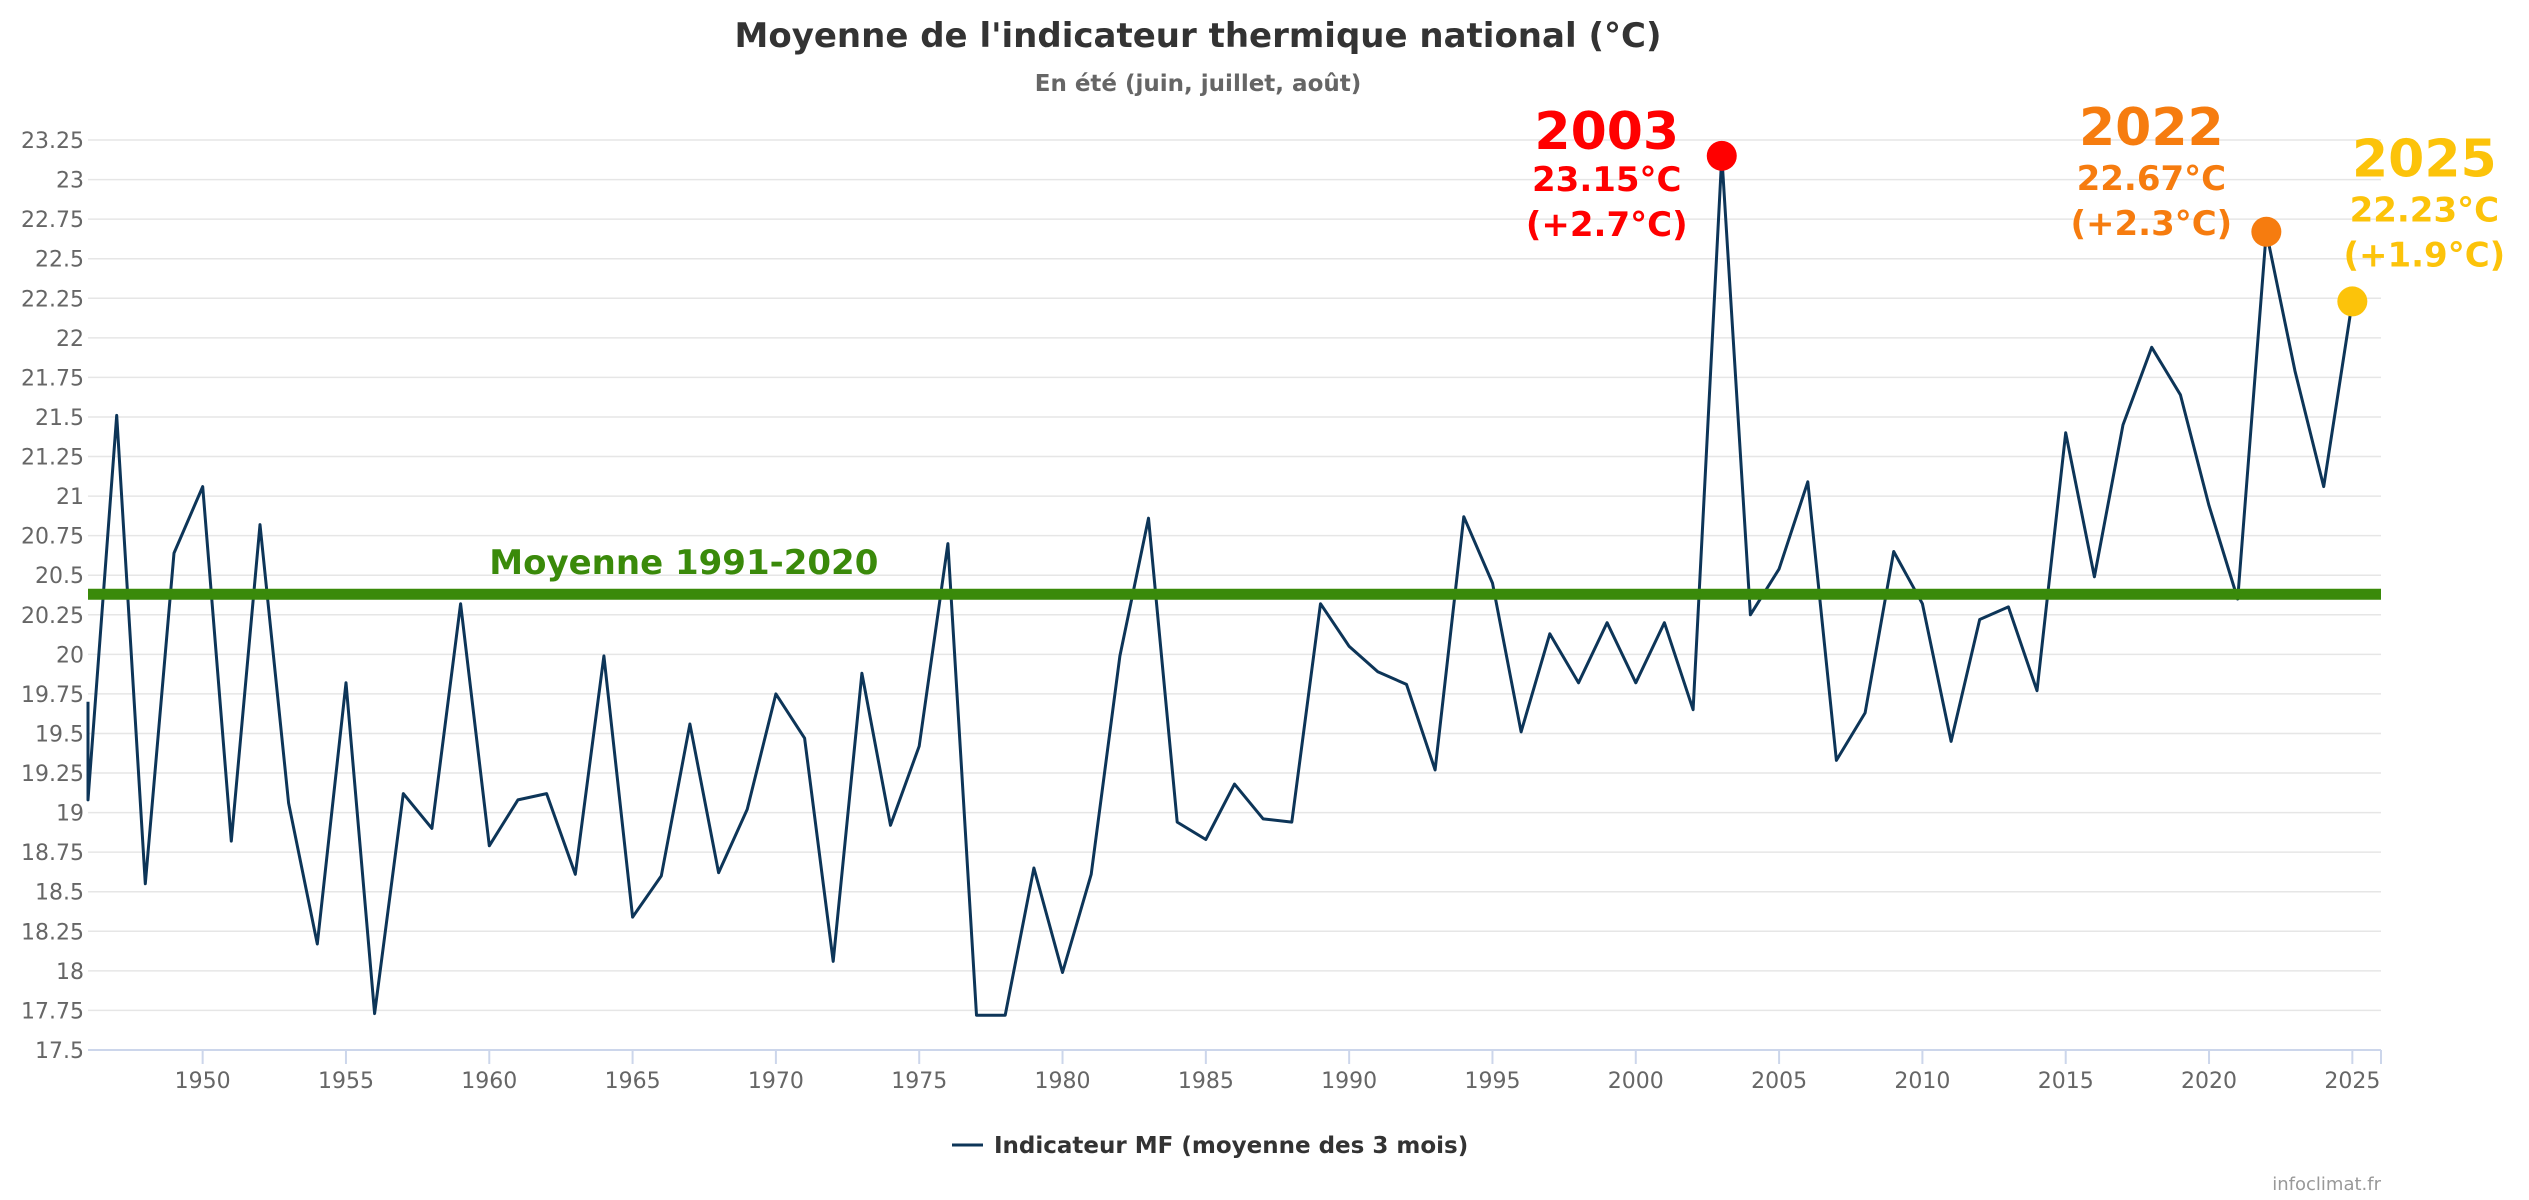 This screenshot has width=2529, height=1200. I want to click on y-tick-label: 18, so click(70, 972).